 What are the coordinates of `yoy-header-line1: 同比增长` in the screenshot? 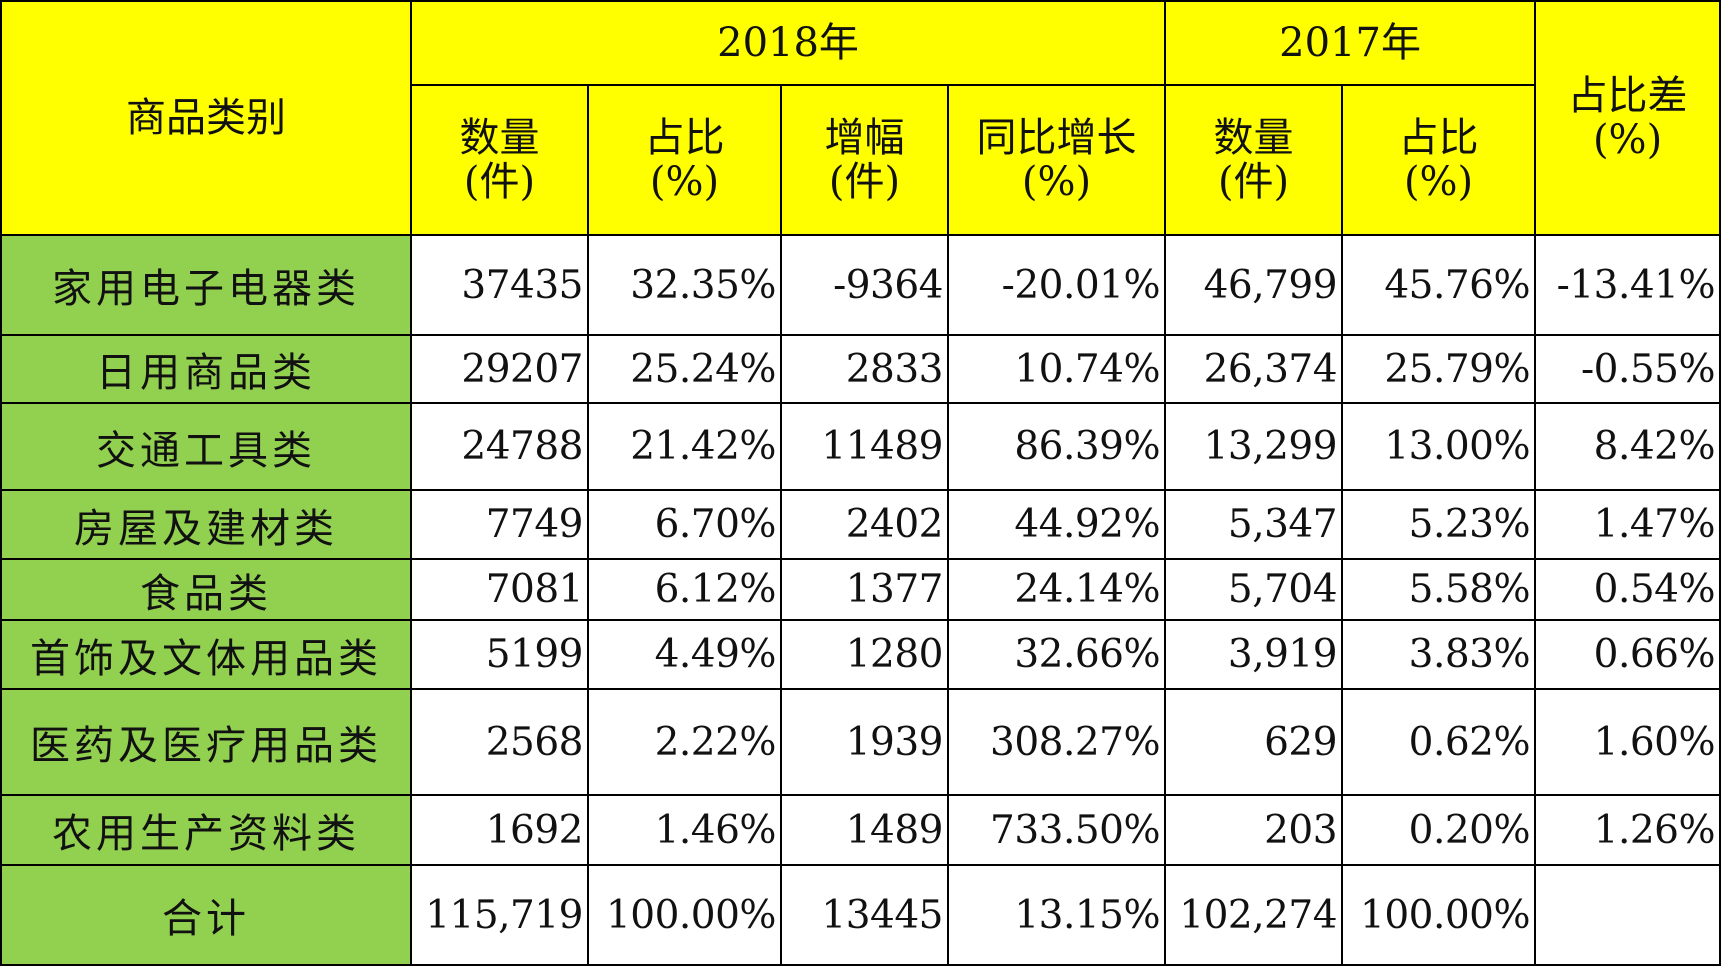 It's located at (1056, 138).